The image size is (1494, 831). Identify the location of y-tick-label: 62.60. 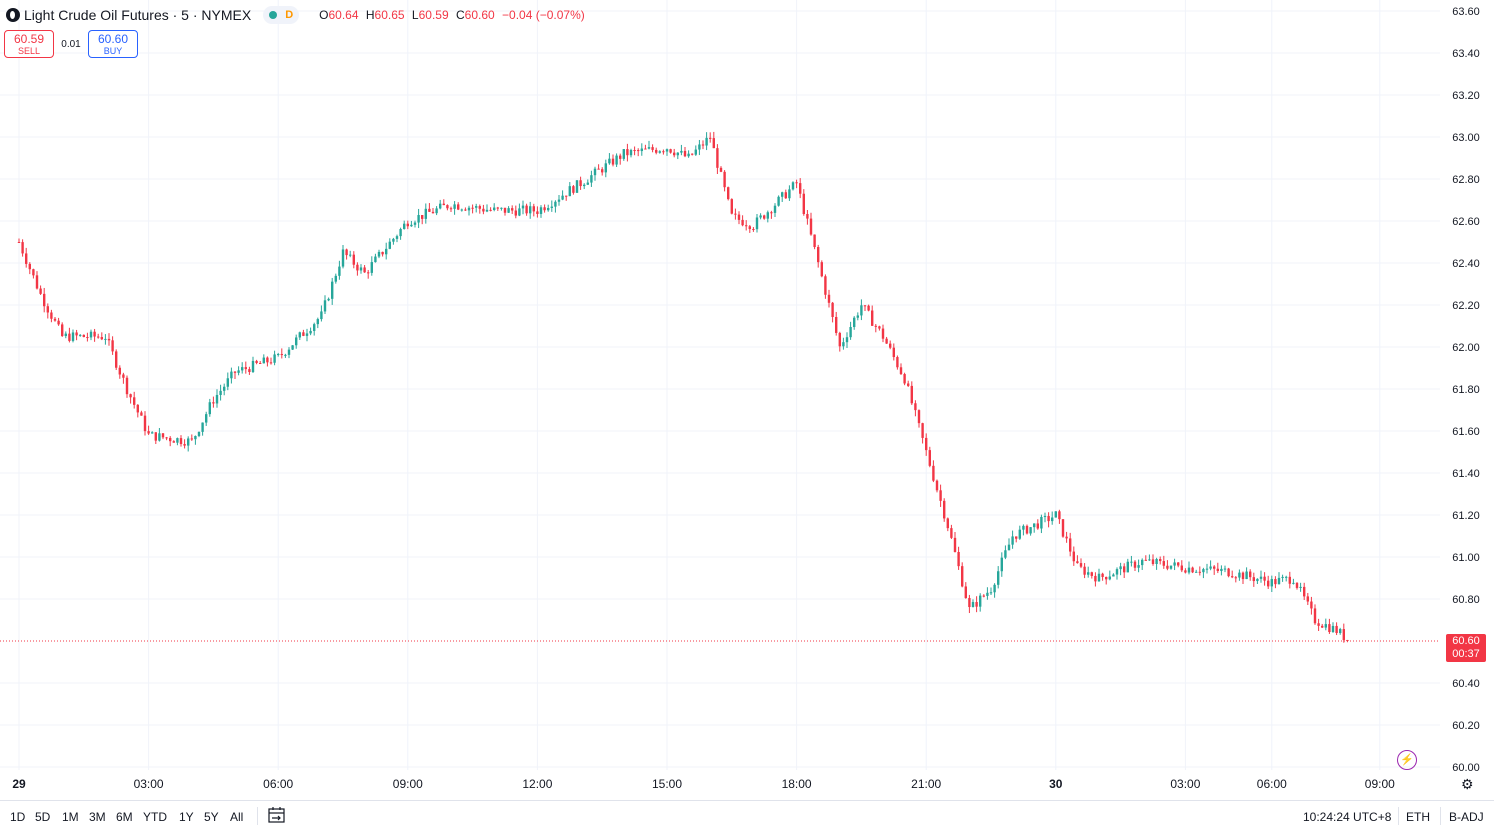
(1466, 222).